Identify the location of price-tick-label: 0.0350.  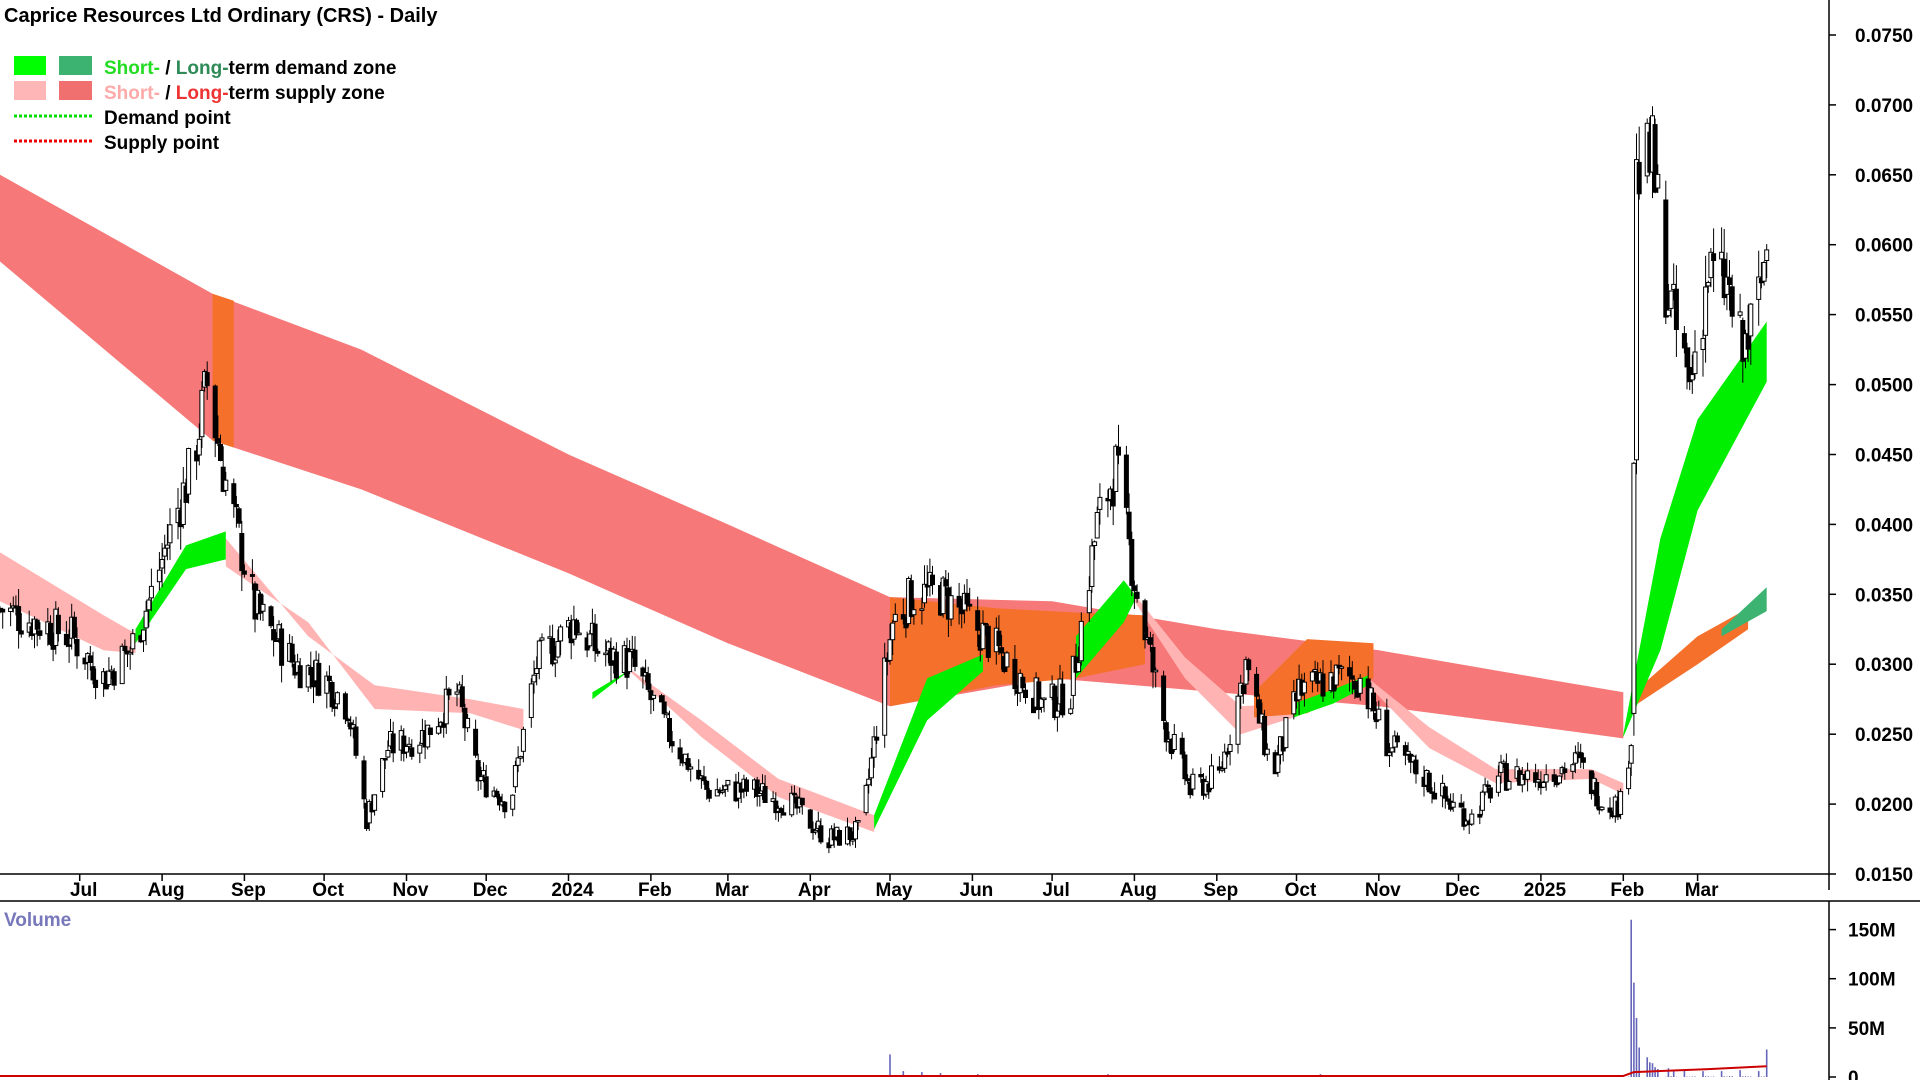
(1884, 595).